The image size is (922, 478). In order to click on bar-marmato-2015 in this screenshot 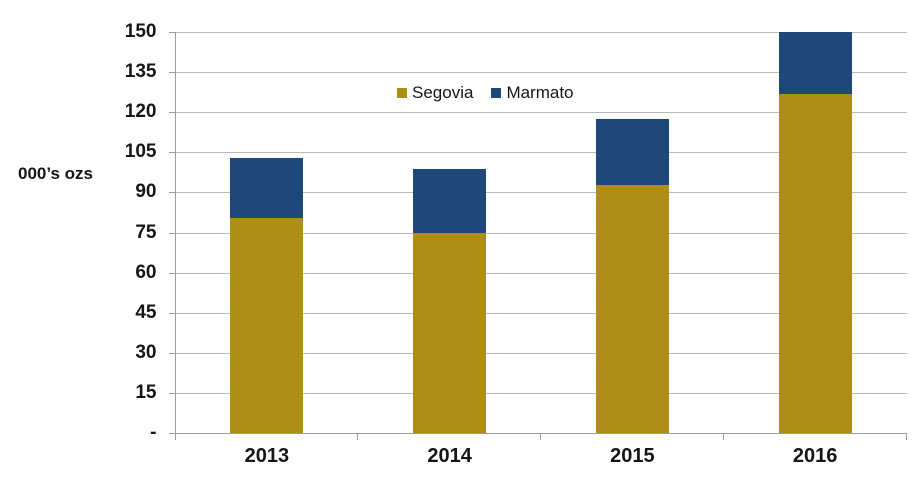, I will do `click(632, 152)`.